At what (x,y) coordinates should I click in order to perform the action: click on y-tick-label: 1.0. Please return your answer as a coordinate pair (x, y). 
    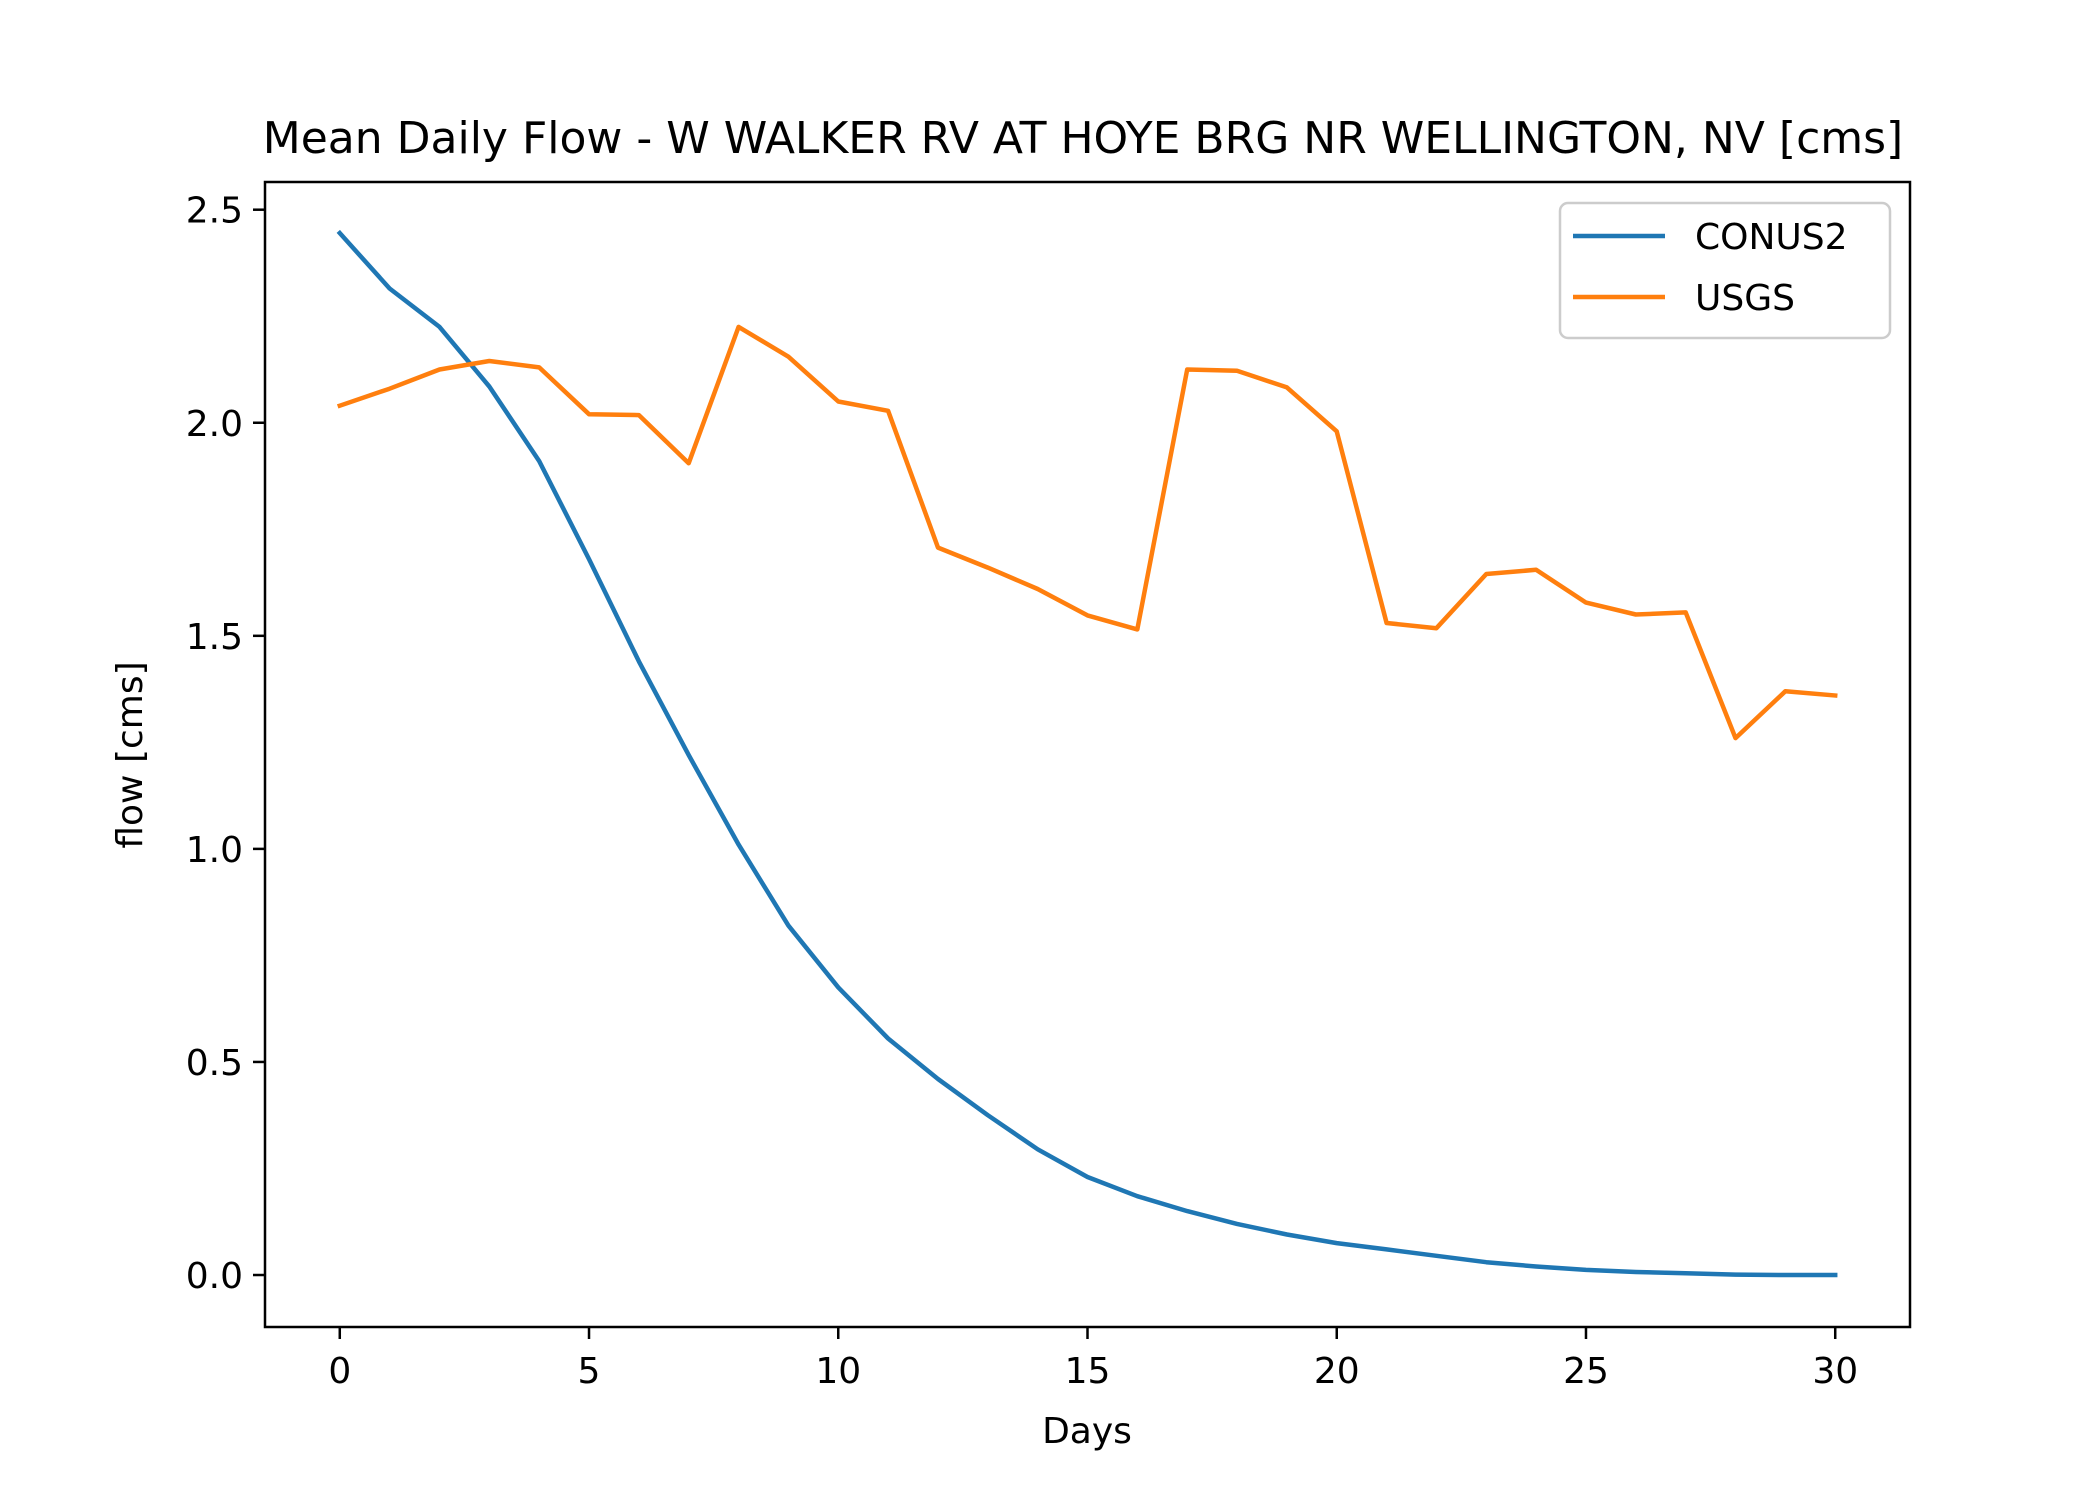
    Looking at the image, I should click on (214, 850).